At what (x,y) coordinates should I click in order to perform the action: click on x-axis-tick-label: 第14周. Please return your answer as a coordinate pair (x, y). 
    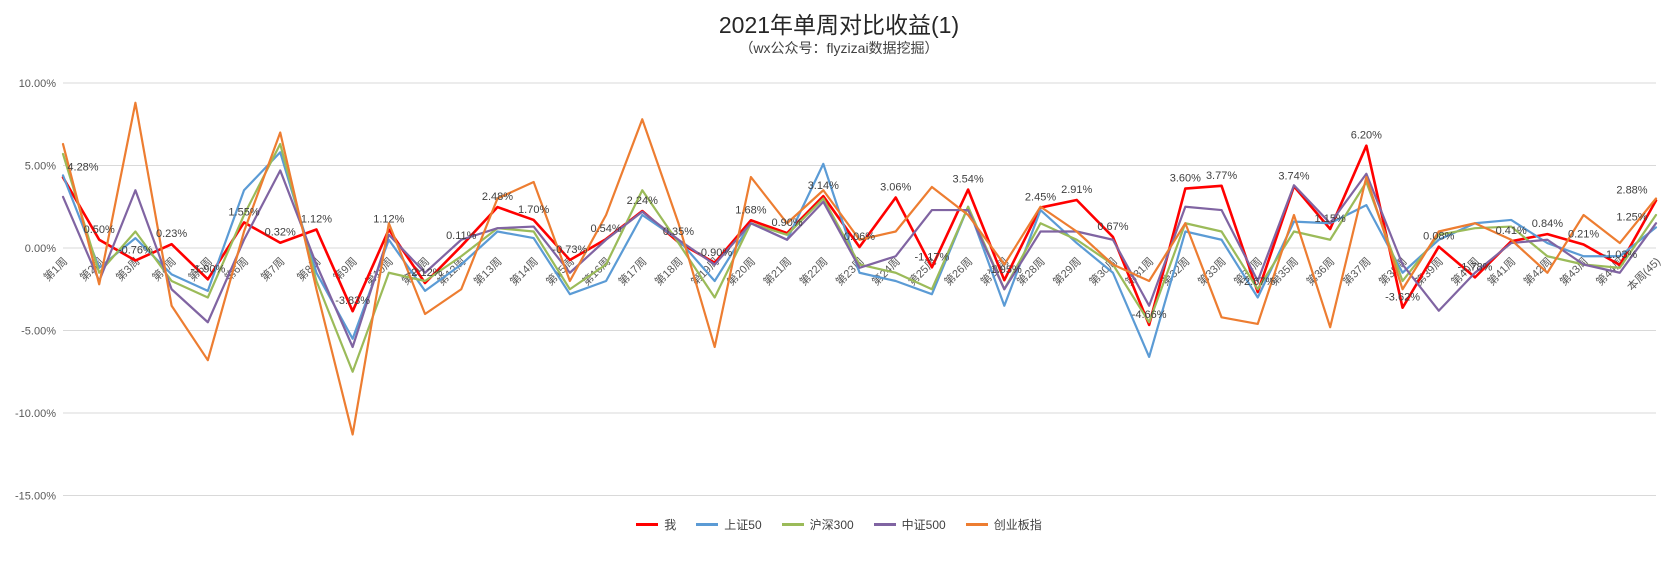
    Looking at the image, I should click on (524, 271).